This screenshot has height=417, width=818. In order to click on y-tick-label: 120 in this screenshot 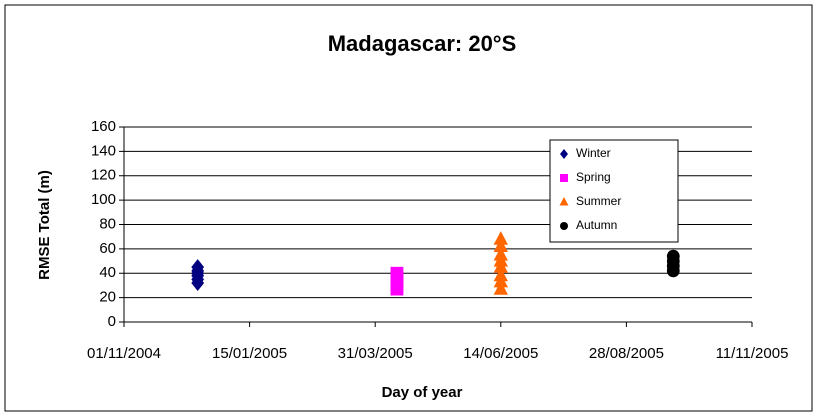, I will do `click(103, 175)`.